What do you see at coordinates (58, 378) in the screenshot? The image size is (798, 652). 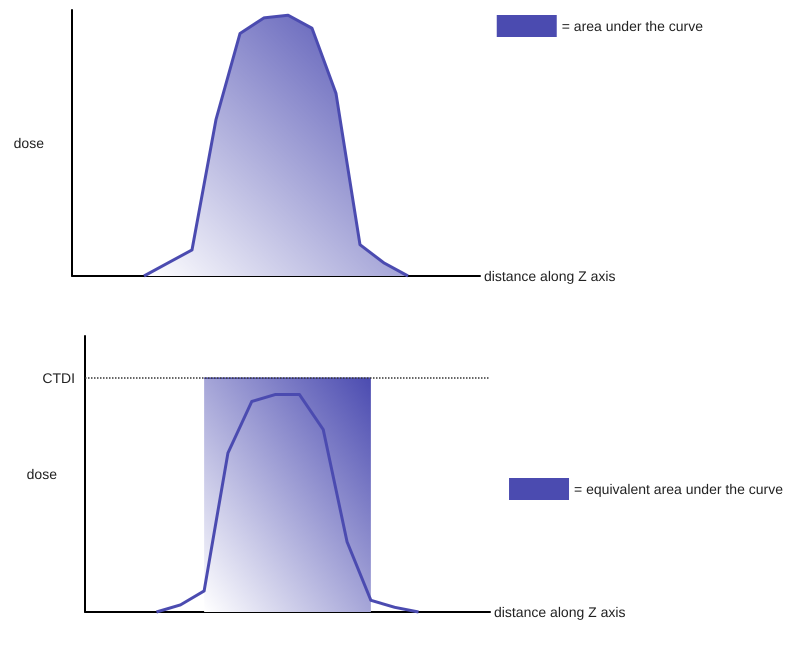 I see `ref-line-label: CTDI` at bounding box center [58, 378].